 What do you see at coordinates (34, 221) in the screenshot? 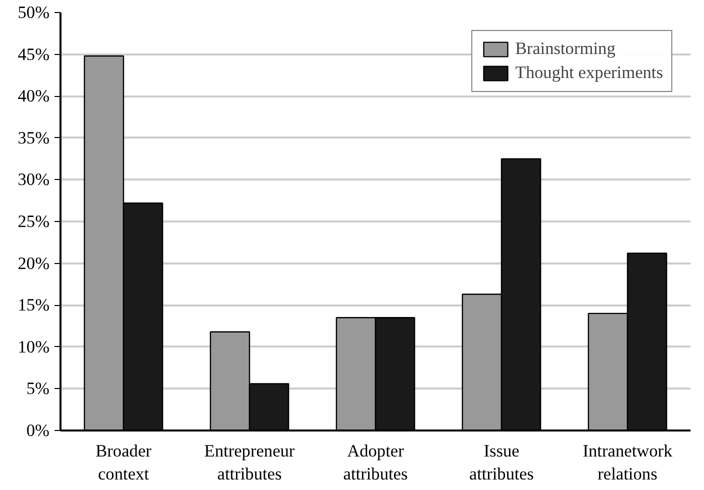
I see `y-tick-label: 25%` at bounding box center [34, 221].